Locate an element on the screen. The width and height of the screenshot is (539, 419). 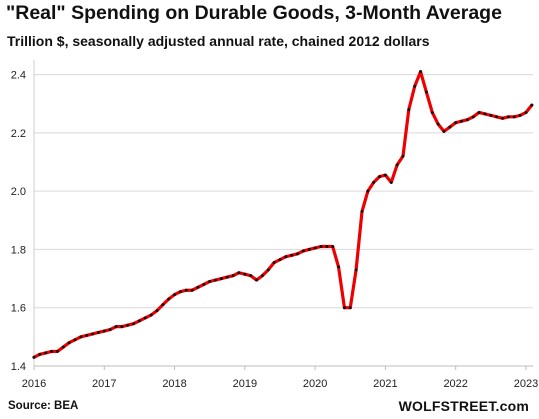
x-tick-label: 2016 is located at coordinates (34, 384).